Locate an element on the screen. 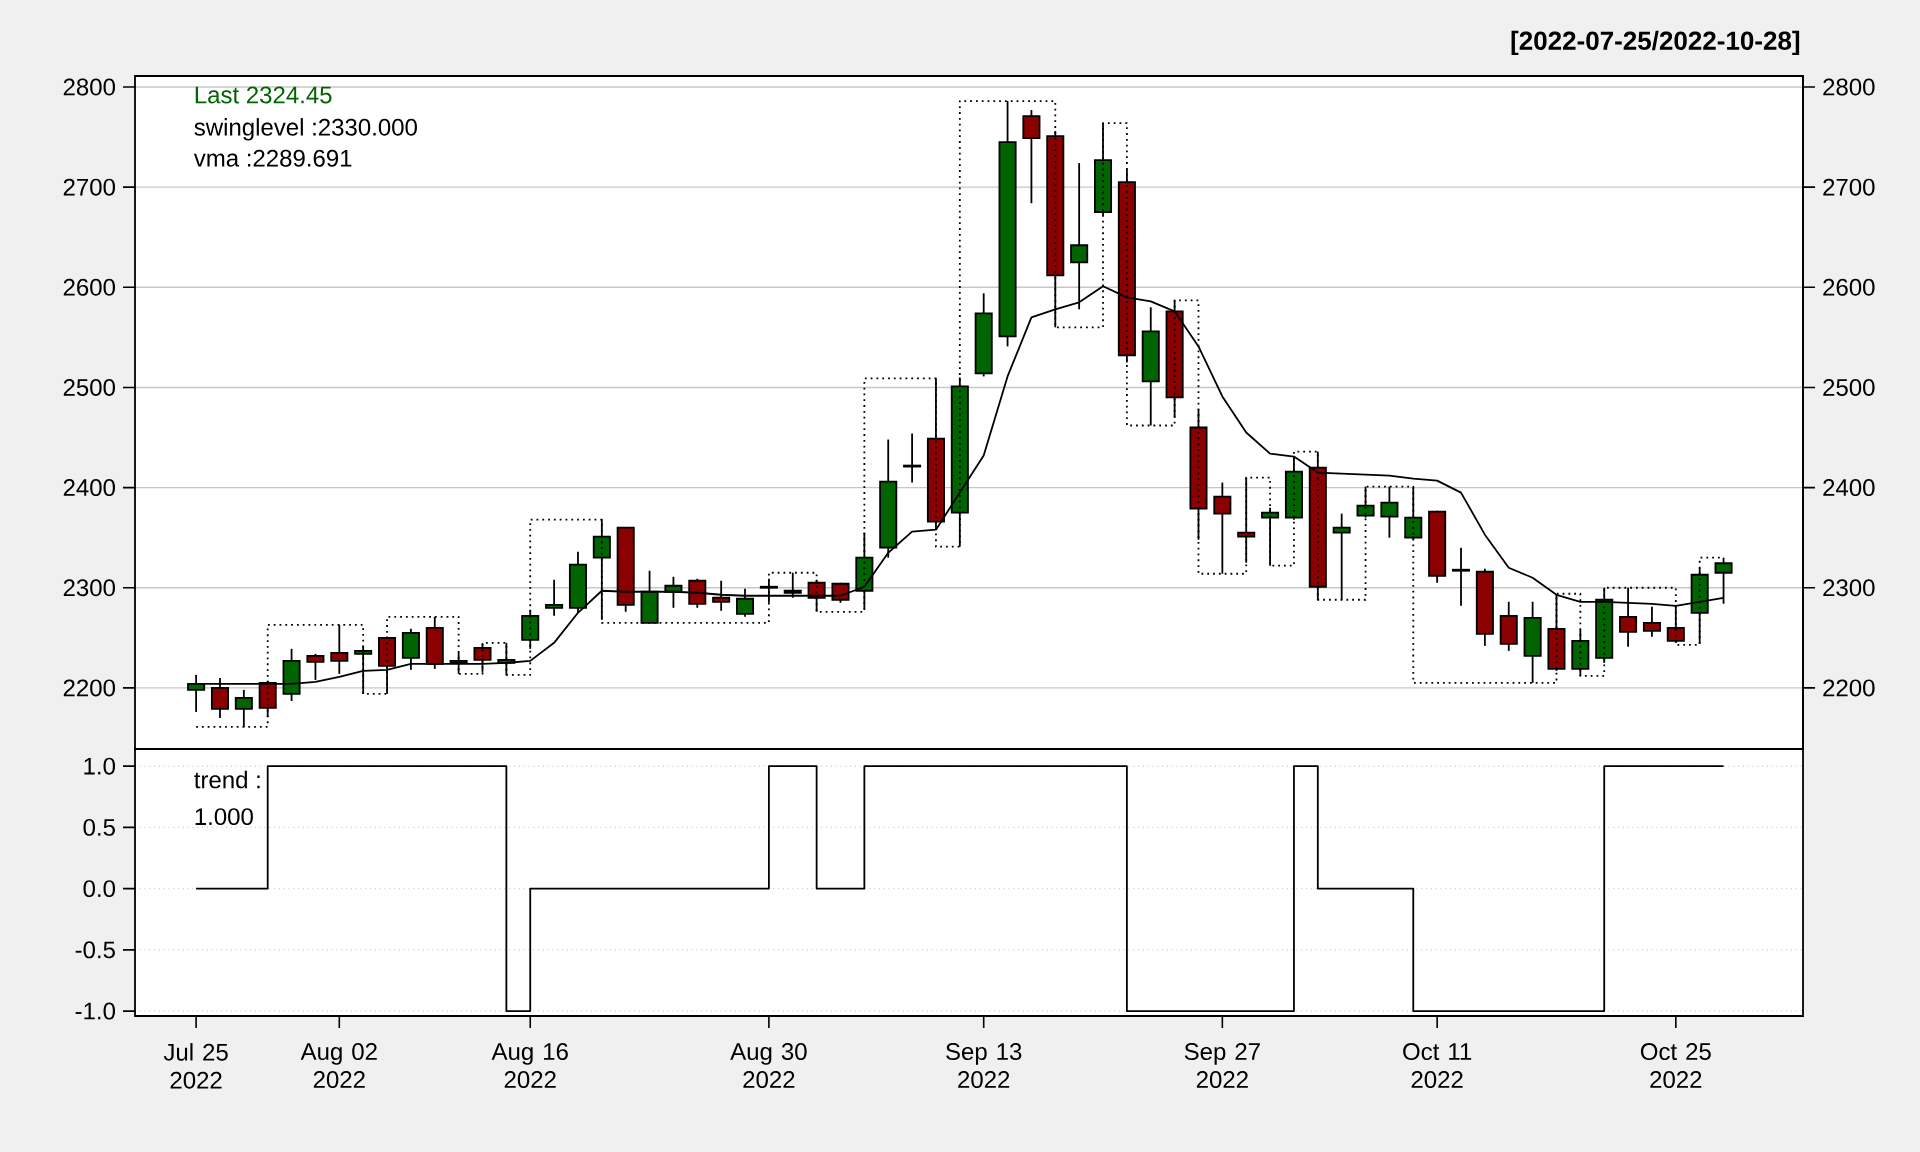  x-tick-label: Sep 13 2022 is located at coordinates (984, 1066).